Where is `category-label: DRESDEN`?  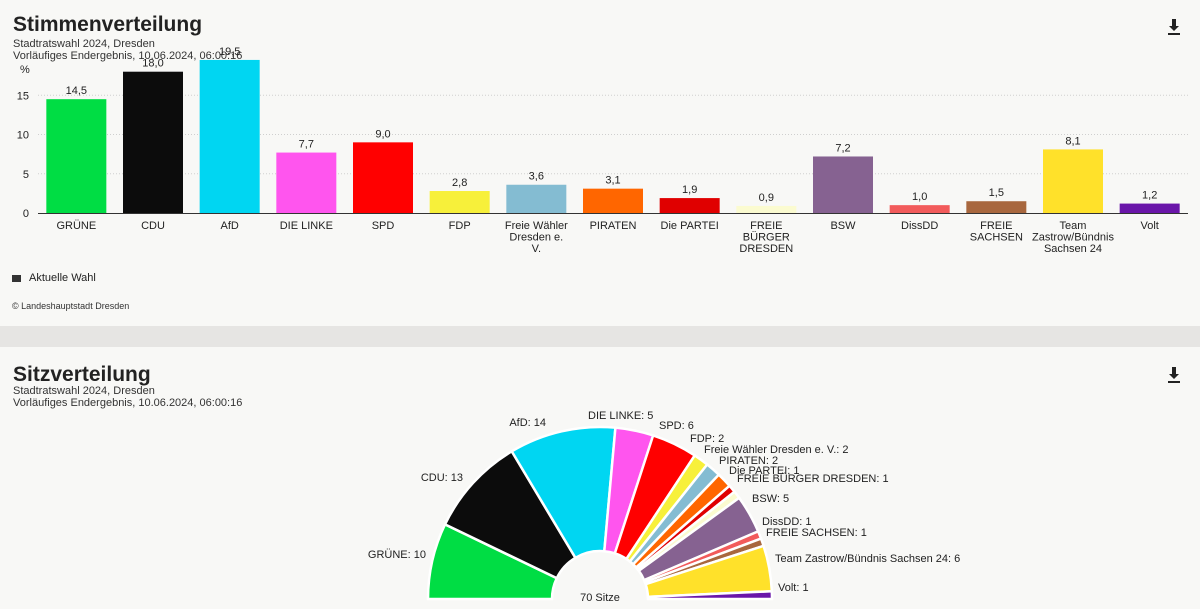
category-label: DRESDEN is located at coordinates (766, 249).